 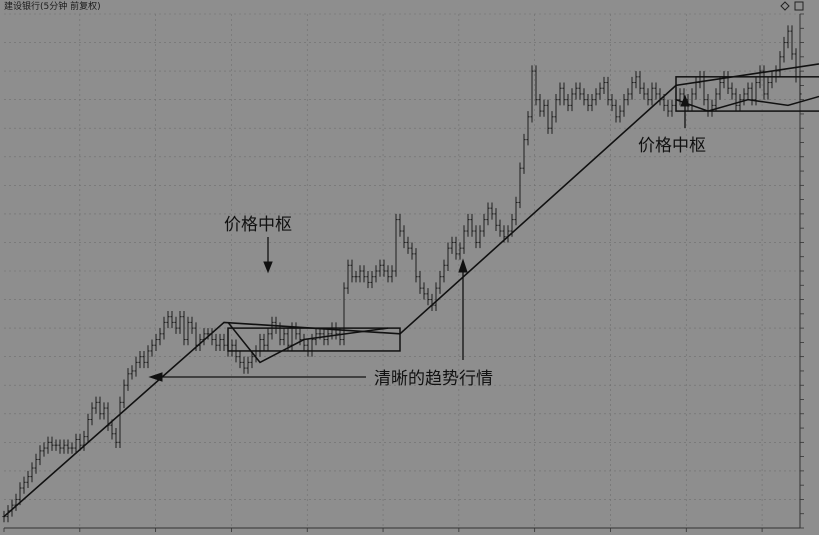 I want to click on diamond-icon, so click(x=785, y=6).